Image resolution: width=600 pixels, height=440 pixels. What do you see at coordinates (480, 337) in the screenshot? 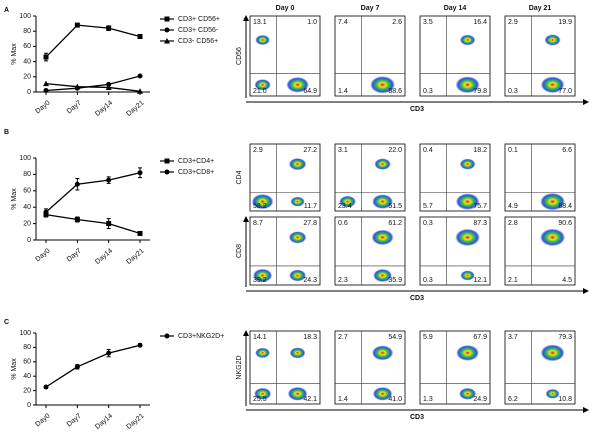
I see `quadrant-value: 67.9` at bounding box center [480, 337].